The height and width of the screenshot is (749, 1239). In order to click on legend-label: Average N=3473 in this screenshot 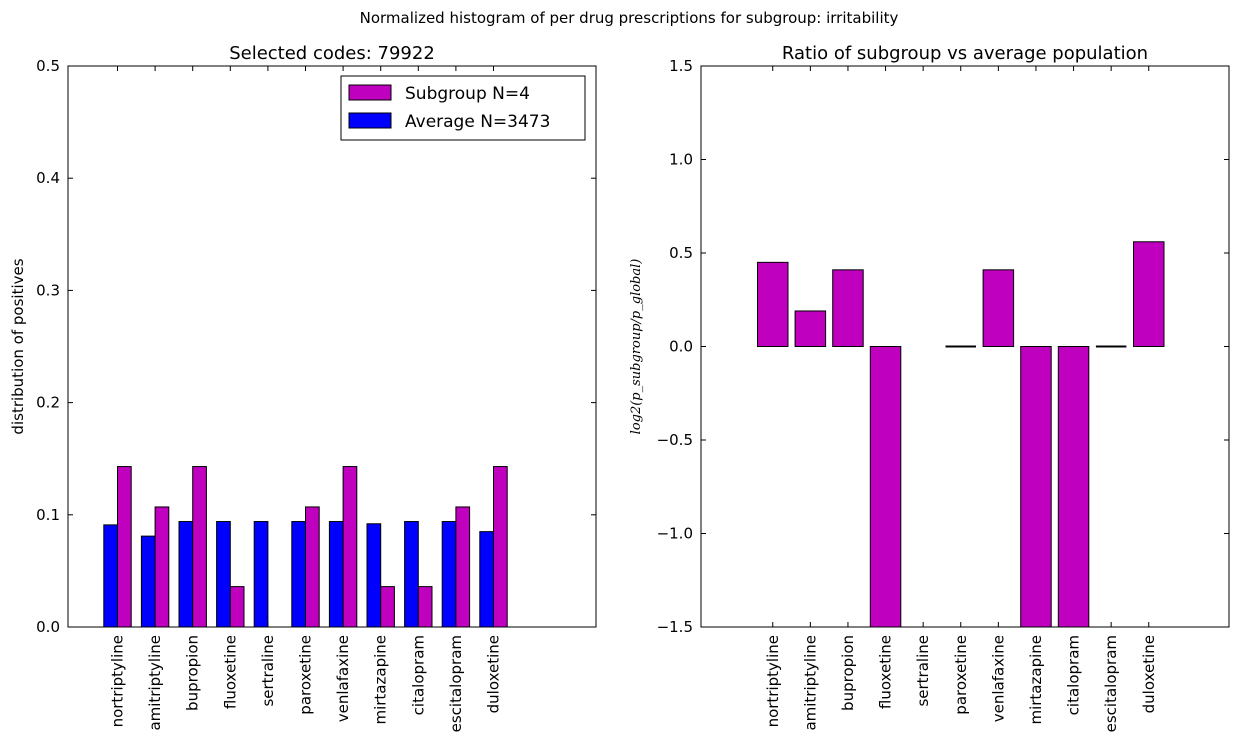, I will do `click(477, 122)`.